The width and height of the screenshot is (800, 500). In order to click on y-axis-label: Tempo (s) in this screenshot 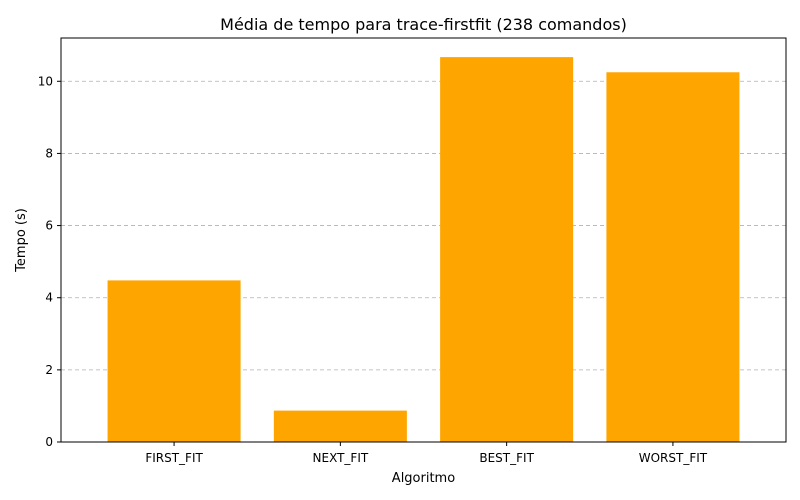, I will do `click(21, 240)`.